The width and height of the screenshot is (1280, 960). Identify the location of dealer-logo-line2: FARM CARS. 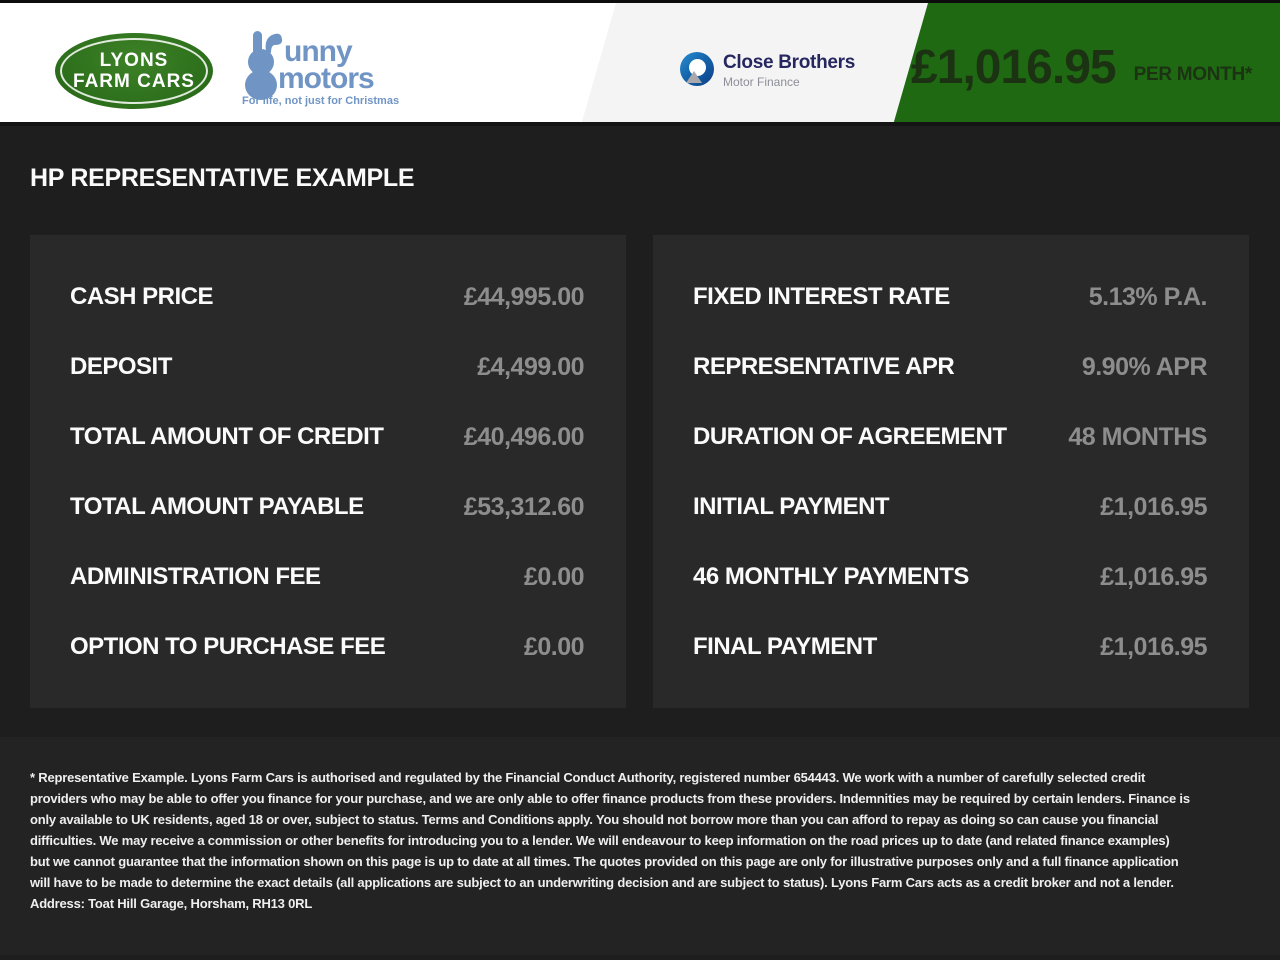
(134, 81).